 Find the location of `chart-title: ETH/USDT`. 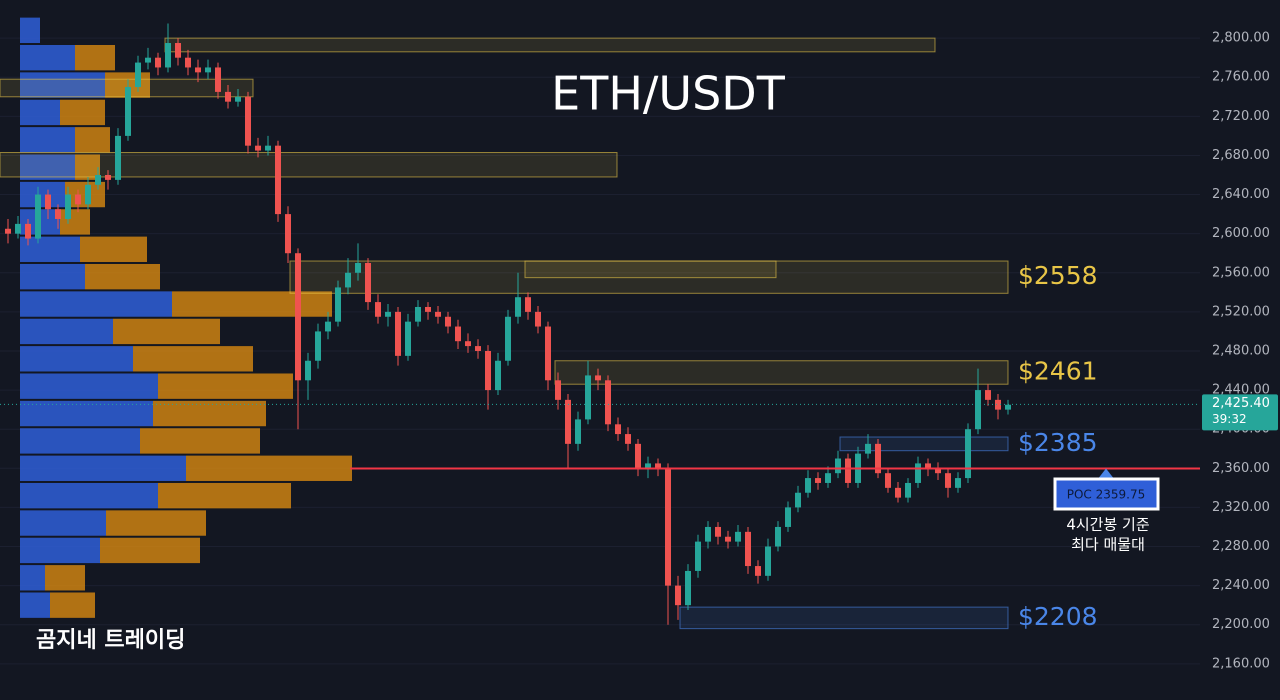

chart-title: ETH/USDT is located at coordinates (668, 94).